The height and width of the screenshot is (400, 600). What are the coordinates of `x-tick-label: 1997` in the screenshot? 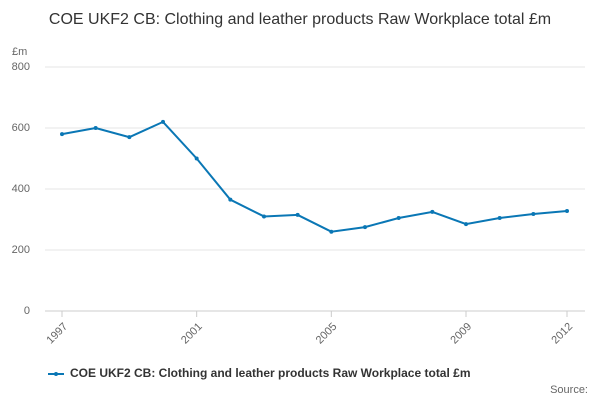 It's located at (57, 334).